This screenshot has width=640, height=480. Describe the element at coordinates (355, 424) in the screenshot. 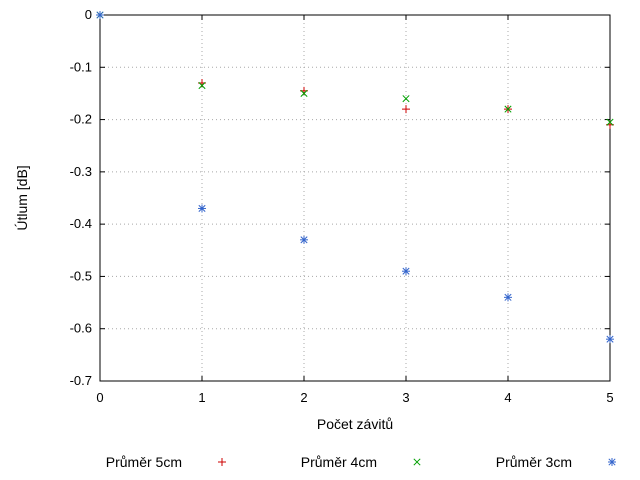

I see `x-axis-label: Počet závitů` at that location.